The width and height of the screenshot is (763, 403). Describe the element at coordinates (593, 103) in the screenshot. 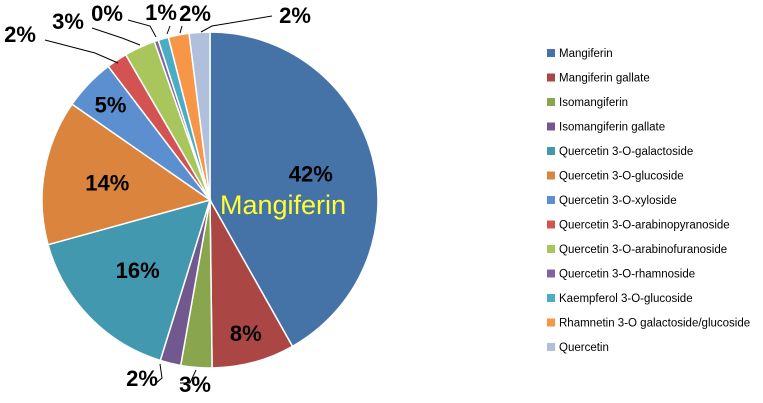

I see `legend-label: Isomangiferin` at that location.